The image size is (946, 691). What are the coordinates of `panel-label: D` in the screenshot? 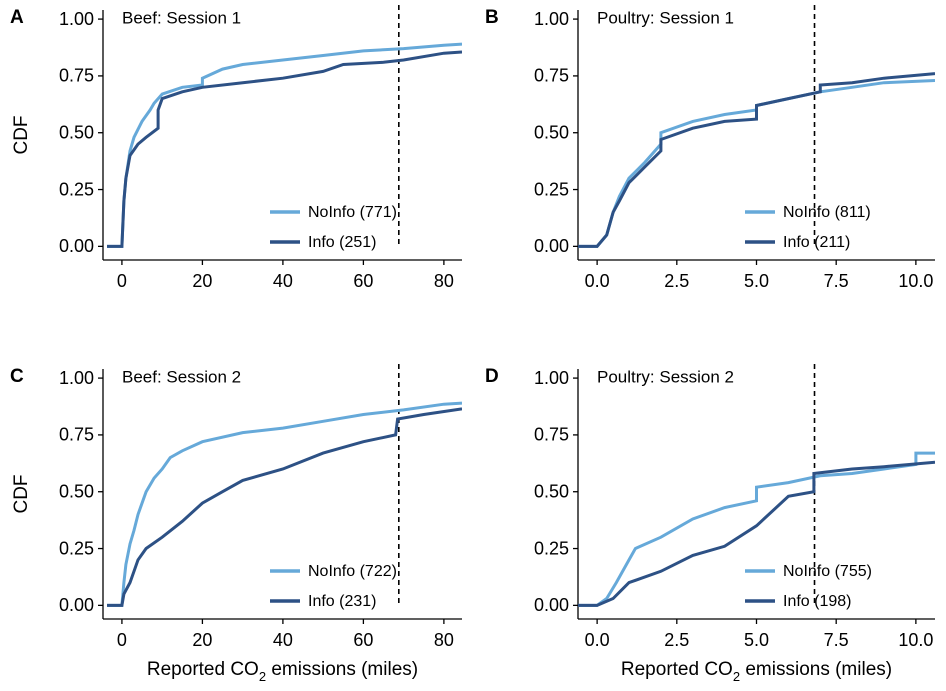 It's located at (492, 376).